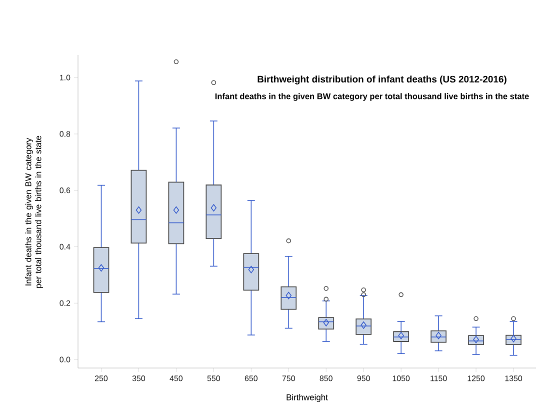 The width and height of the screenshot is (540, 409). Describe the element at coordinates (307, 398) in the screenshot. I see `x-axis-title: Birthweight` at that location.